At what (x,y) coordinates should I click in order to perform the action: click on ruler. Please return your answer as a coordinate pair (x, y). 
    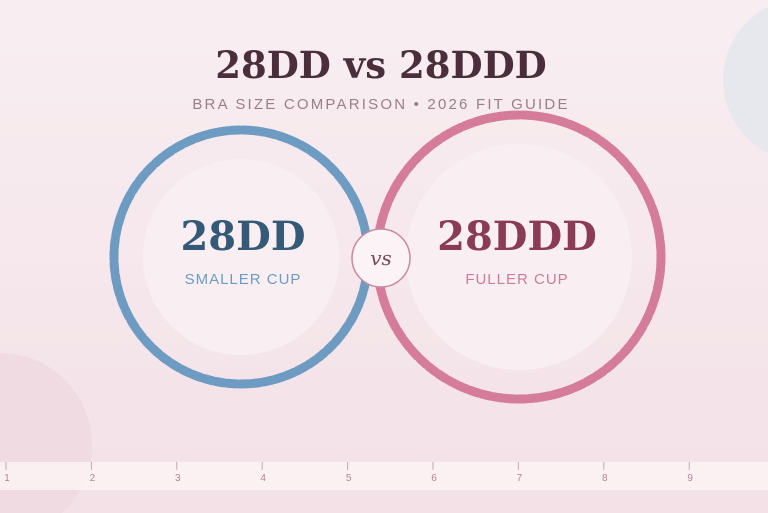
    Looking at the image, I should click on (384, 476).